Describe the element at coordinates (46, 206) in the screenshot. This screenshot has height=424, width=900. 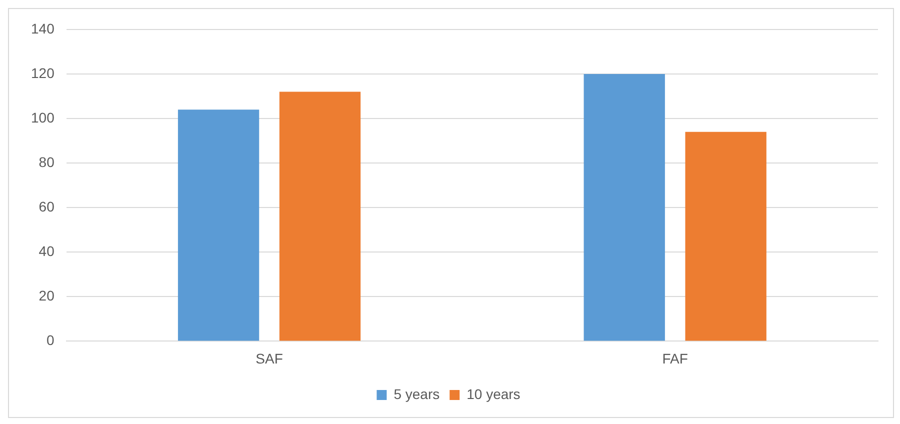
I see `y-tick-label: 60` at that location.